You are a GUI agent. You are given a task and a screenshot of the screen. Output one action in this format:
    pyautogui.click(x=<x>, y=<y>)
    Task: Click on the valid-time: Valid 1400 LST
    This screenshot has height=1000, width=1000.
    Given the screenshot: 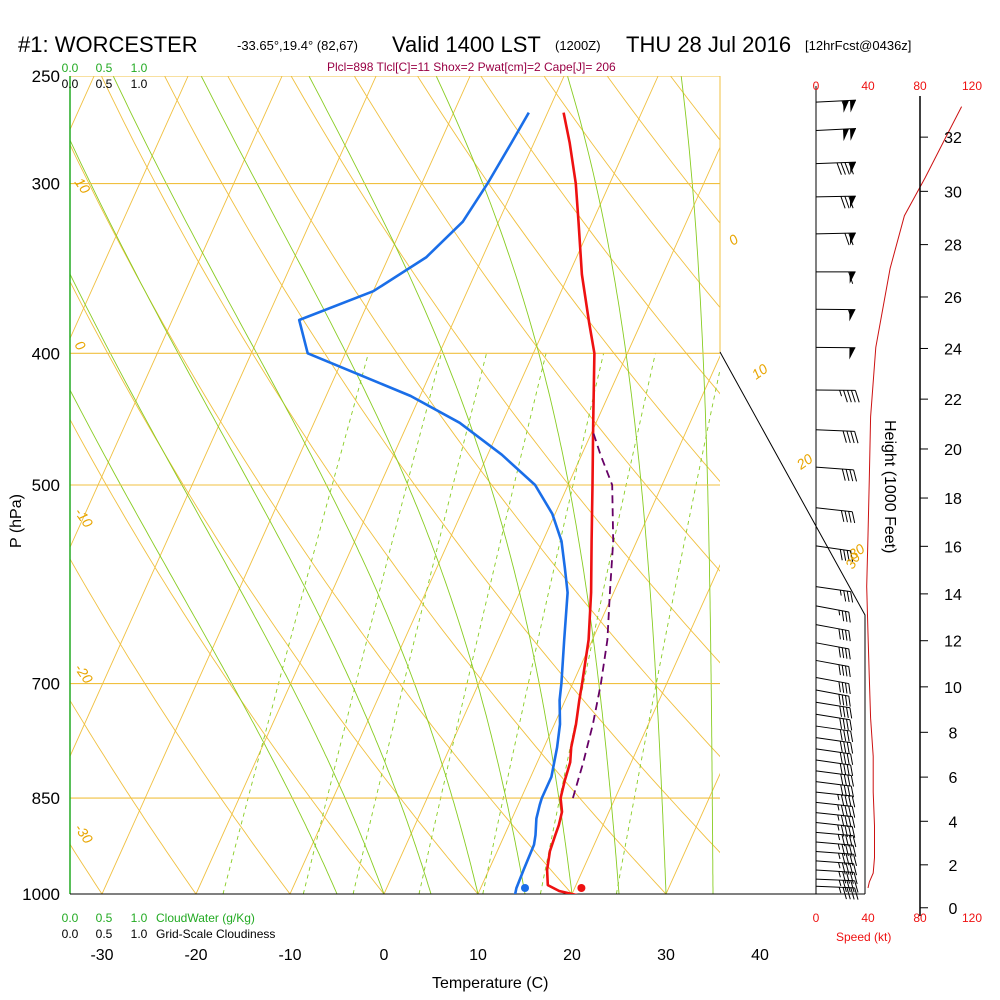 What is the action you would take?
    pyautogui.click(x=466, y=44)
    